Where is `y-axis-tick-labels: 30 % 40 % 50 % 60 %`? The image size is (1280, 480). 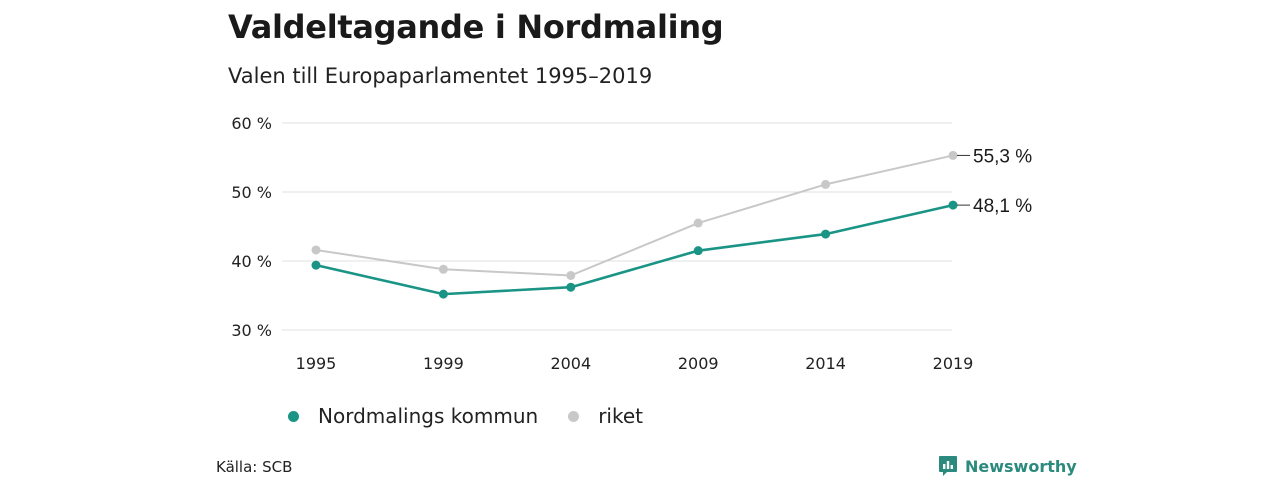 y-axis-tick-labels: 30 % 40 % 50 % 60 % is located at coordinates (251, 227).